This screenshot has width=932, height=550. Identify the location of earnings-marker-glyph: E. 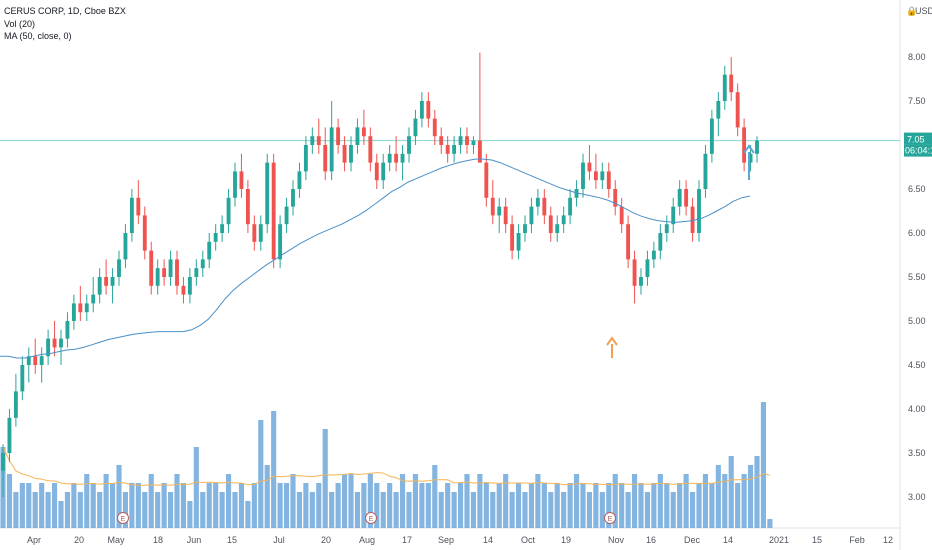
(371, 519).